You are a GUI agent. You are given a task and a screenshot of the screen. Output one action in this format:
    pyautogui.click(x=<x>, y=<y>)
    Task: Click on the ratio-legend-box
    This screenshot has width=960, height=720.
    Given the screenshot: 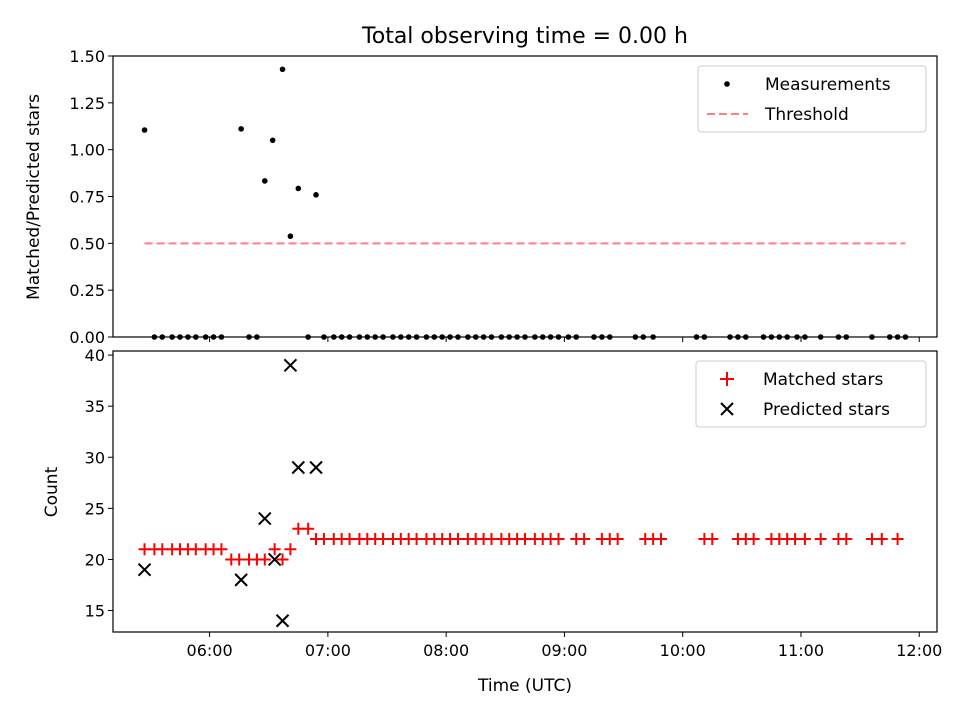 What is the action you would take?
    pyautogui.click(x=812, y=99)
    